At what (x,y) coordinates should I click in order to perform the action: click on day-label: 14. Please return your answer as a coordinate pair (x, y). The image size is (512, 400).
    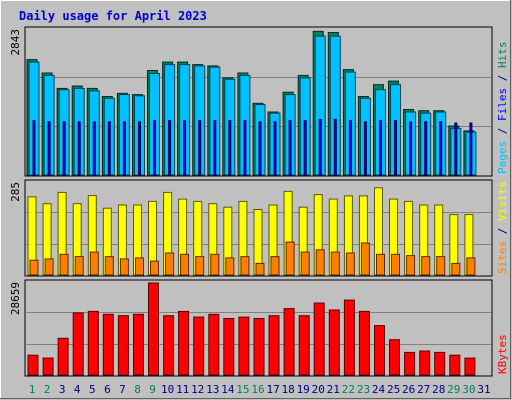
    Looking at the image, I should click on (228, 389).